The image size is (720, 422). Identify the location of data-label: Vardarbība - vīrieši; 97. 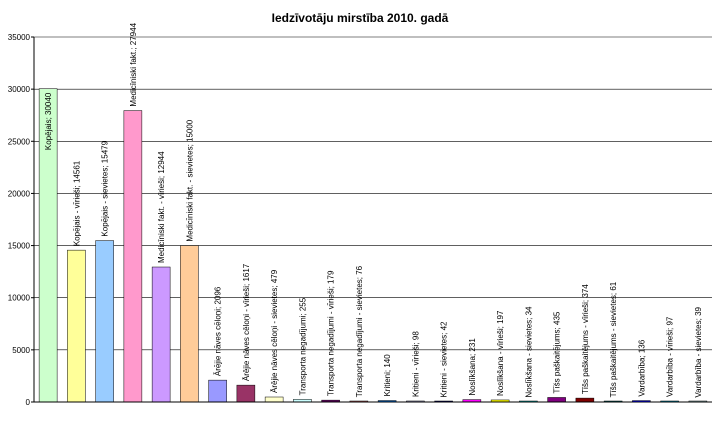
(670, 356).